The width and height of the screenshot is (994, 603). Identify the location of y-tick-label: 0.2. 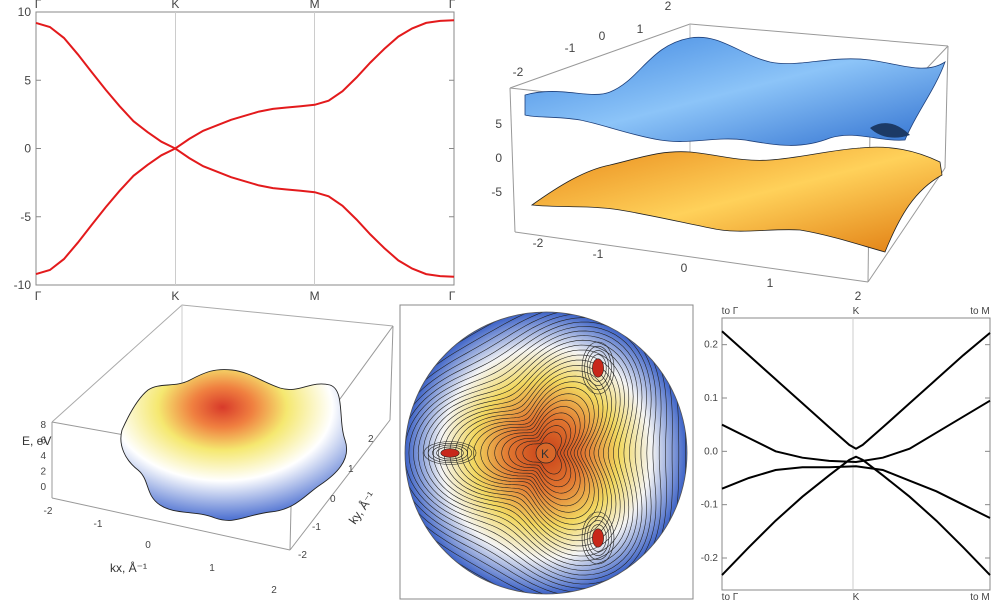
(711, 345).